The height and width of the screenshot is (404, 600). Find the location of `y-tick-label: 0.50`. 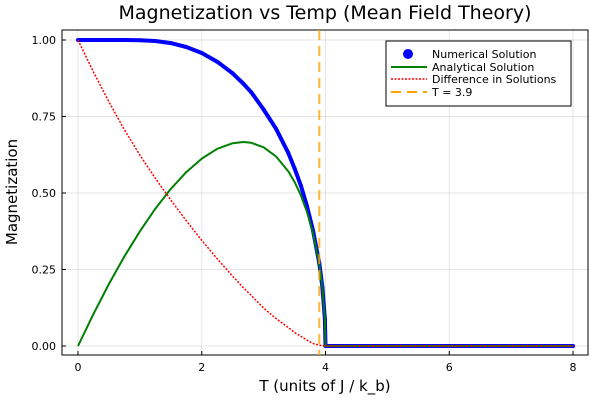

y-tick-label: 0.50 is located at coordinates (44, 193).